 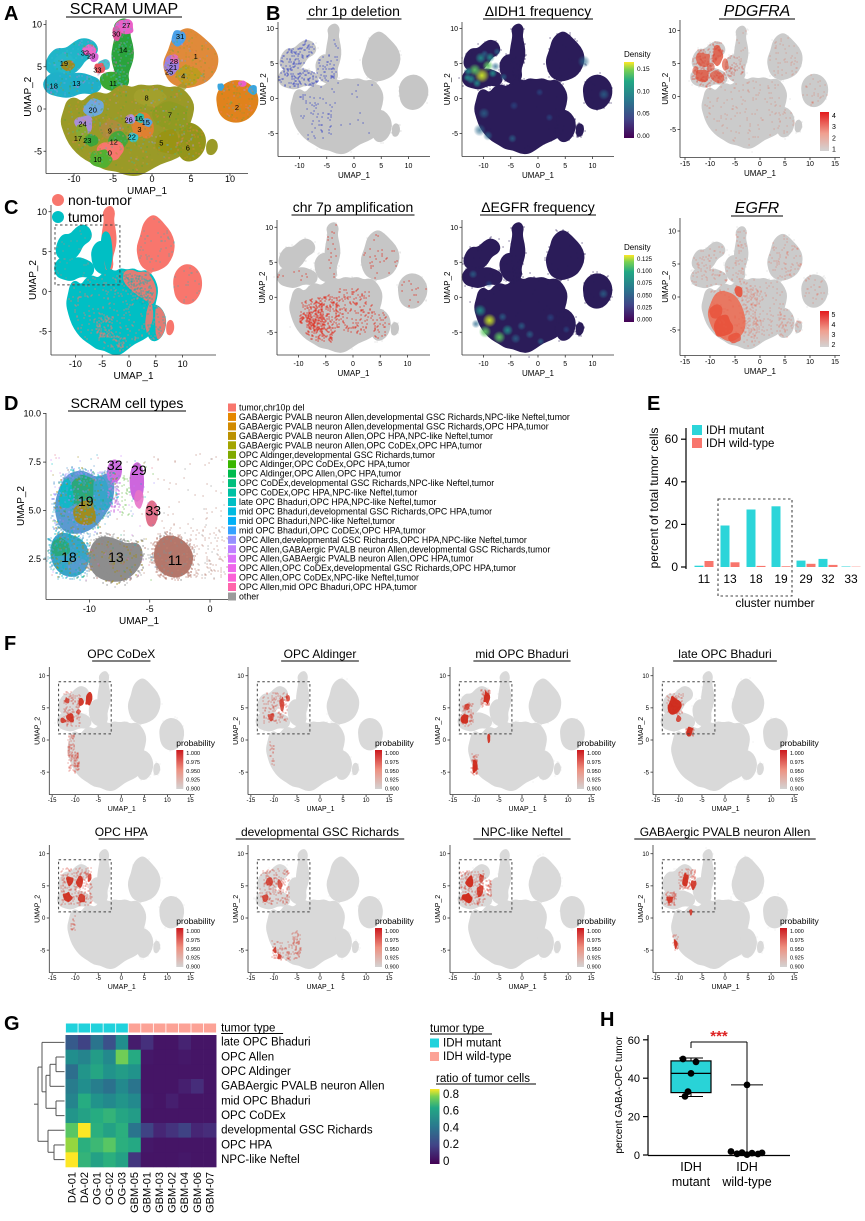 I want to click on svg-text: GBM-01, so click(x=148, y=1192).